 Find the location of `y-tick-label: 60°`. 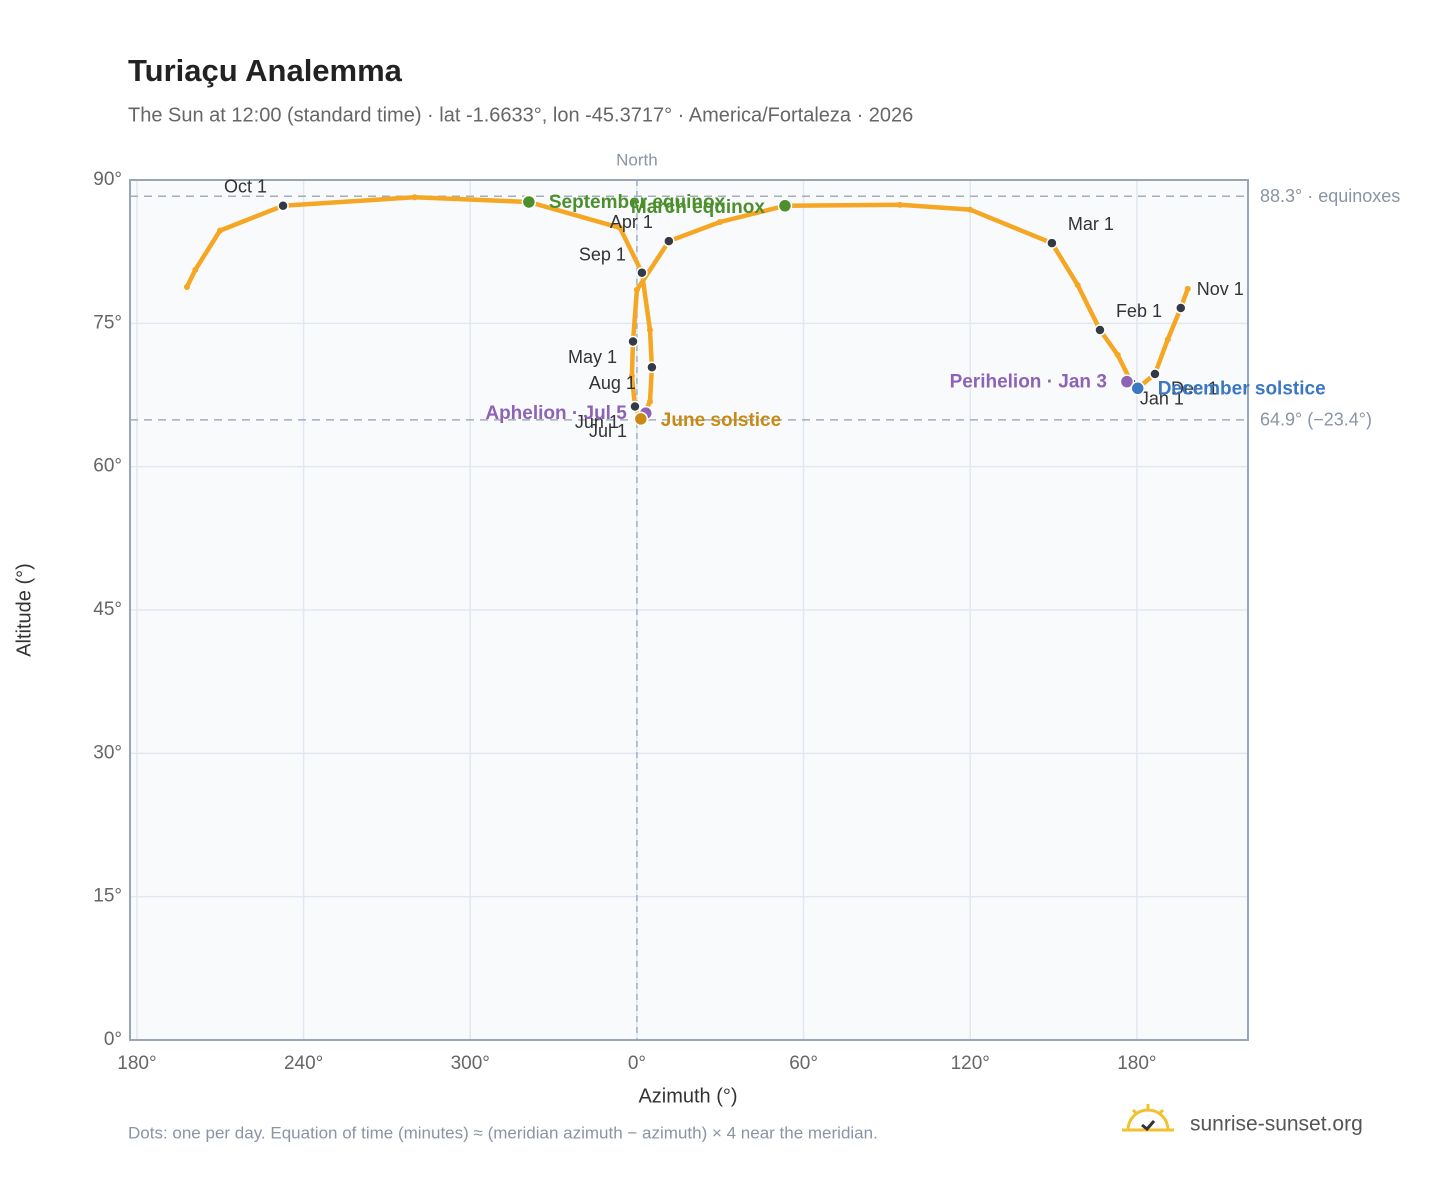

y-tick-label: 60° is located at coordinates (107, 466).